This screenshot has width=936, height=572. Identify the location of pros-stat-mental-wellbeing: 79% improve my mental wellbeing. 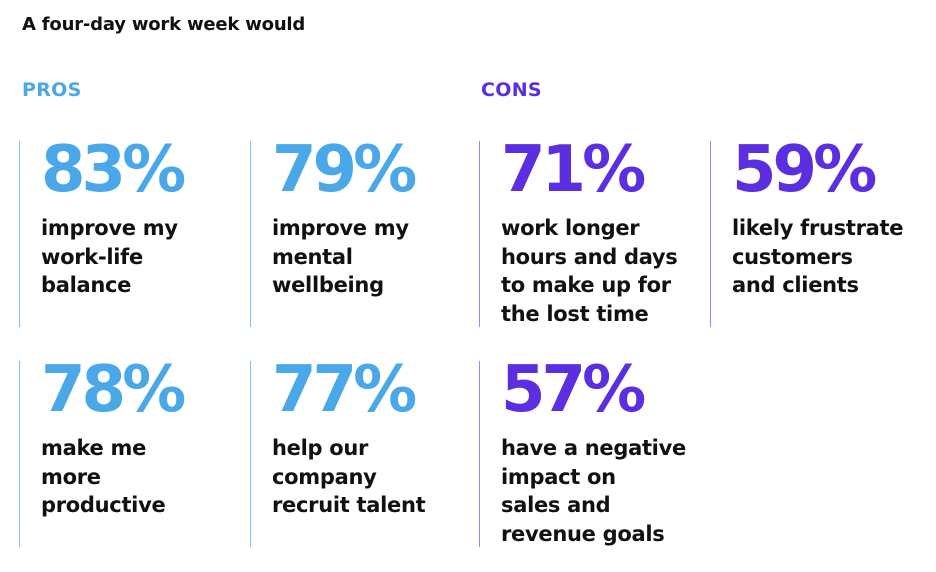
(361, 230).